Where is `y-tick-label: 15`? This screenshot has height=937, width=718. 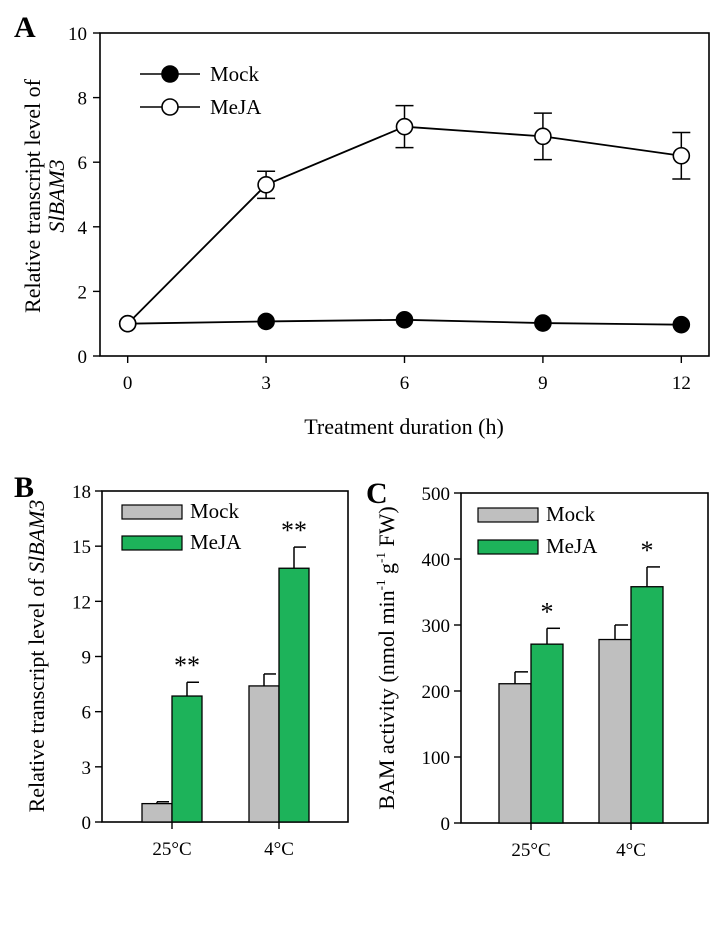
y-tick-label: 15 is located at coordinates (81, 547).